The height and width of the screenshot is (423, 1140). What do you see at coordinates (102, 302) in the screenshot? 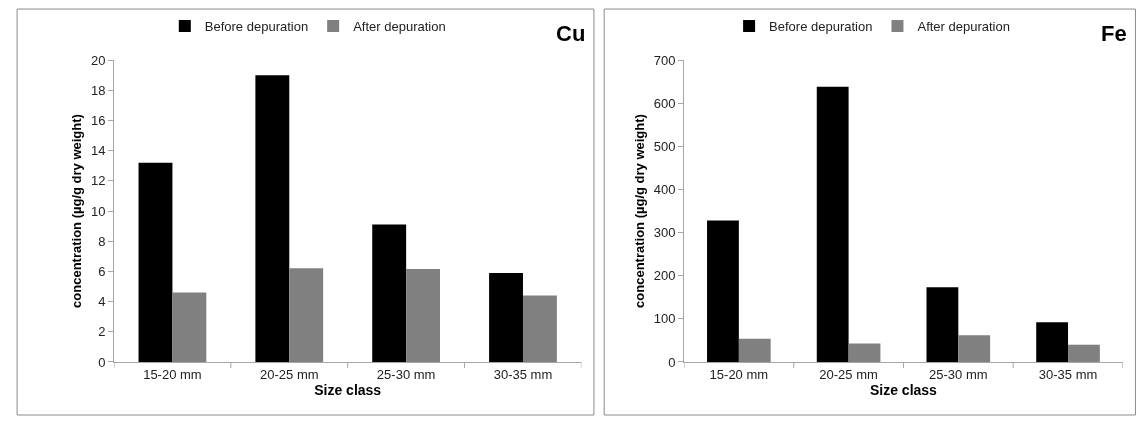
I see `y-tick-label: 4` at bounding box center [102, 302].